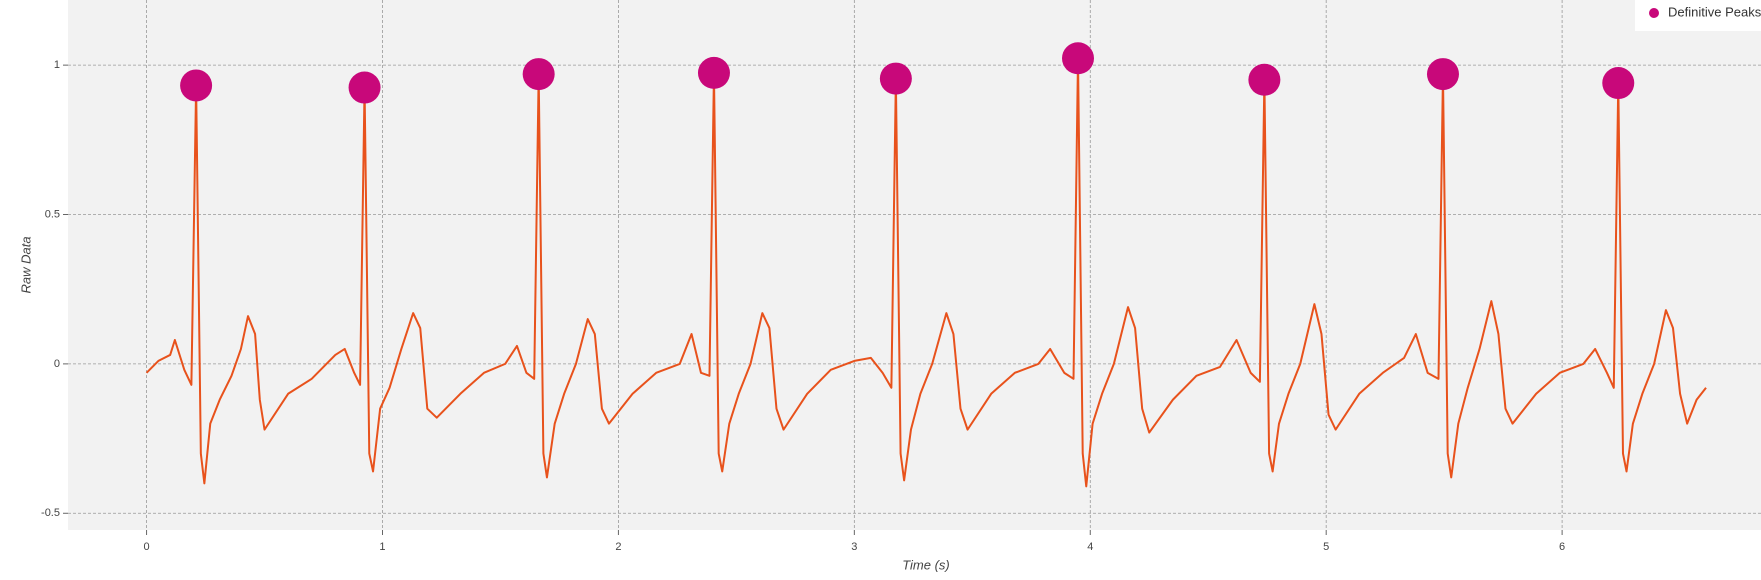  I want to click on x-tick-label: 5, so click(1326, 547).